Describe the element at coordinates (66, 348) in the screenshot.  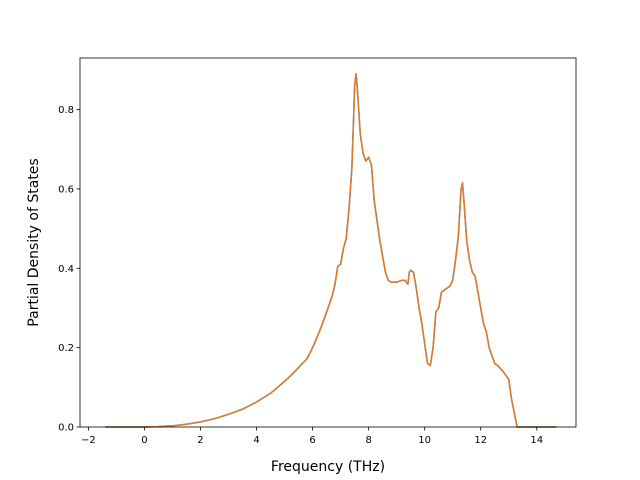
I see `y-tick-label: 0.2` at that location.